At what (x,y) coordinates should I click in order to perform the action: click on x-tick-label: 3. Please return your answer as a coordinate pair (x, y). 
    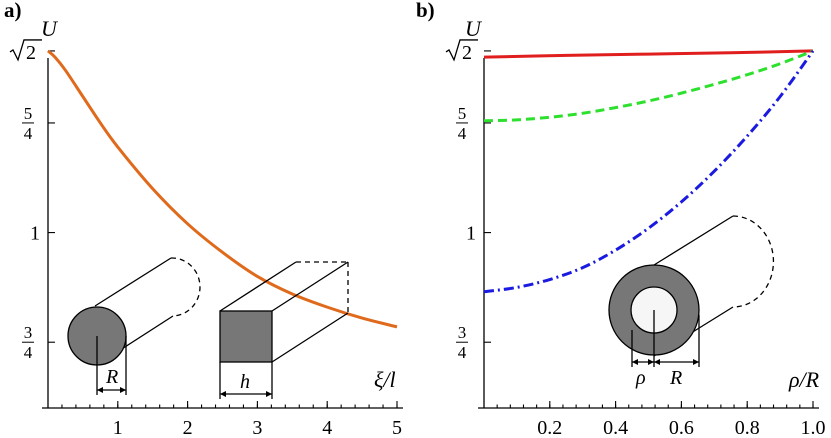
    Looking at the image, I should click on (257, 427).